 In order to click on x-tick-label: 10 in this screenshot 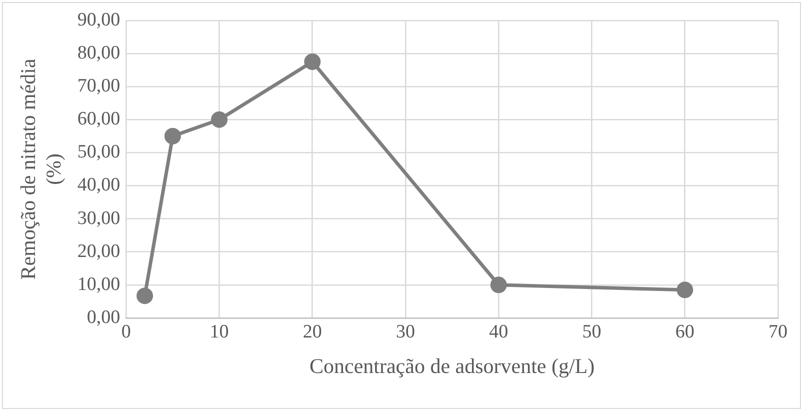, I will do `click(219, 331)`.